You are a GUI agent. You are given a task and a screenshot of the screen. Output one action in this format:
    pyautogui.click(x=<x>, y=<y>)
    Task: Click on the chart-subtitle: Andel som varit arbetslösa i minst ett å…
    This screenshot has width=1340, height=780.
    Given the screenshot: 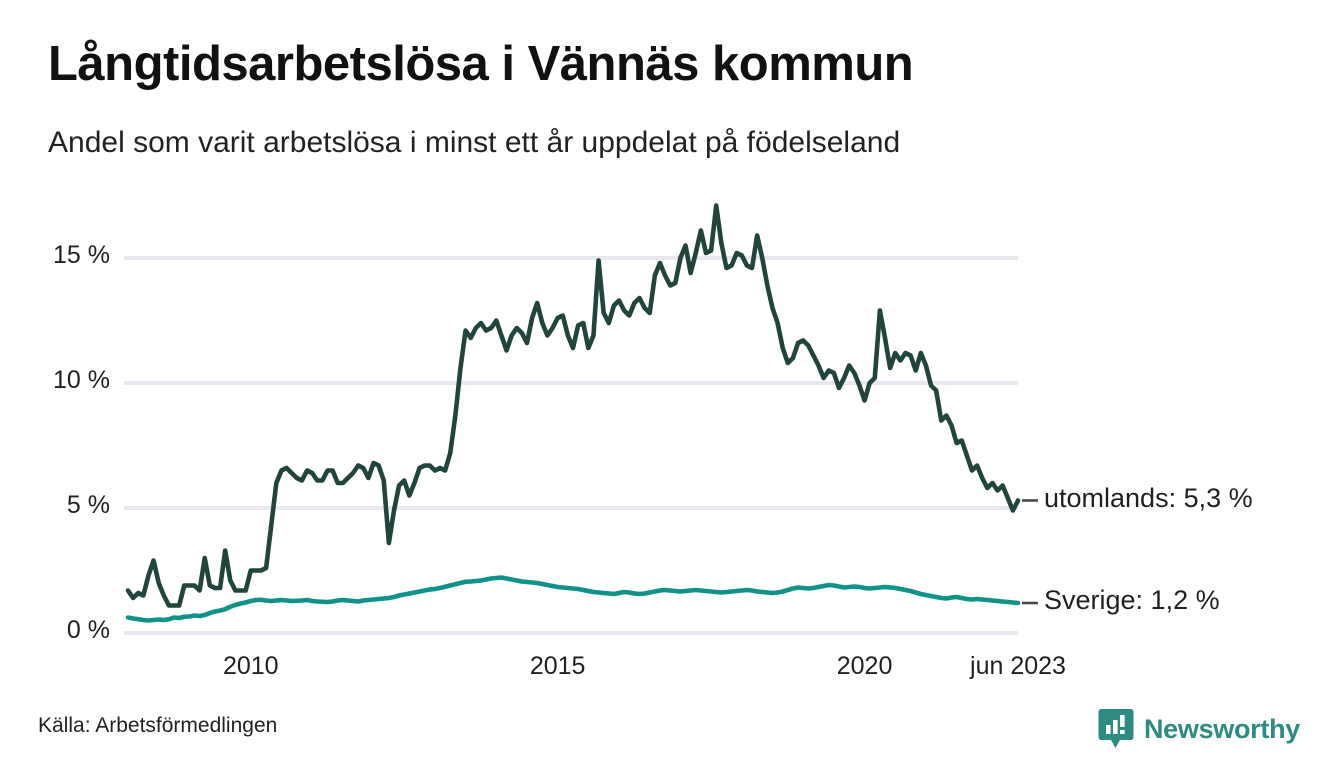 What is the action you would take?
    pyautogui.click(x=474, y=142)
    